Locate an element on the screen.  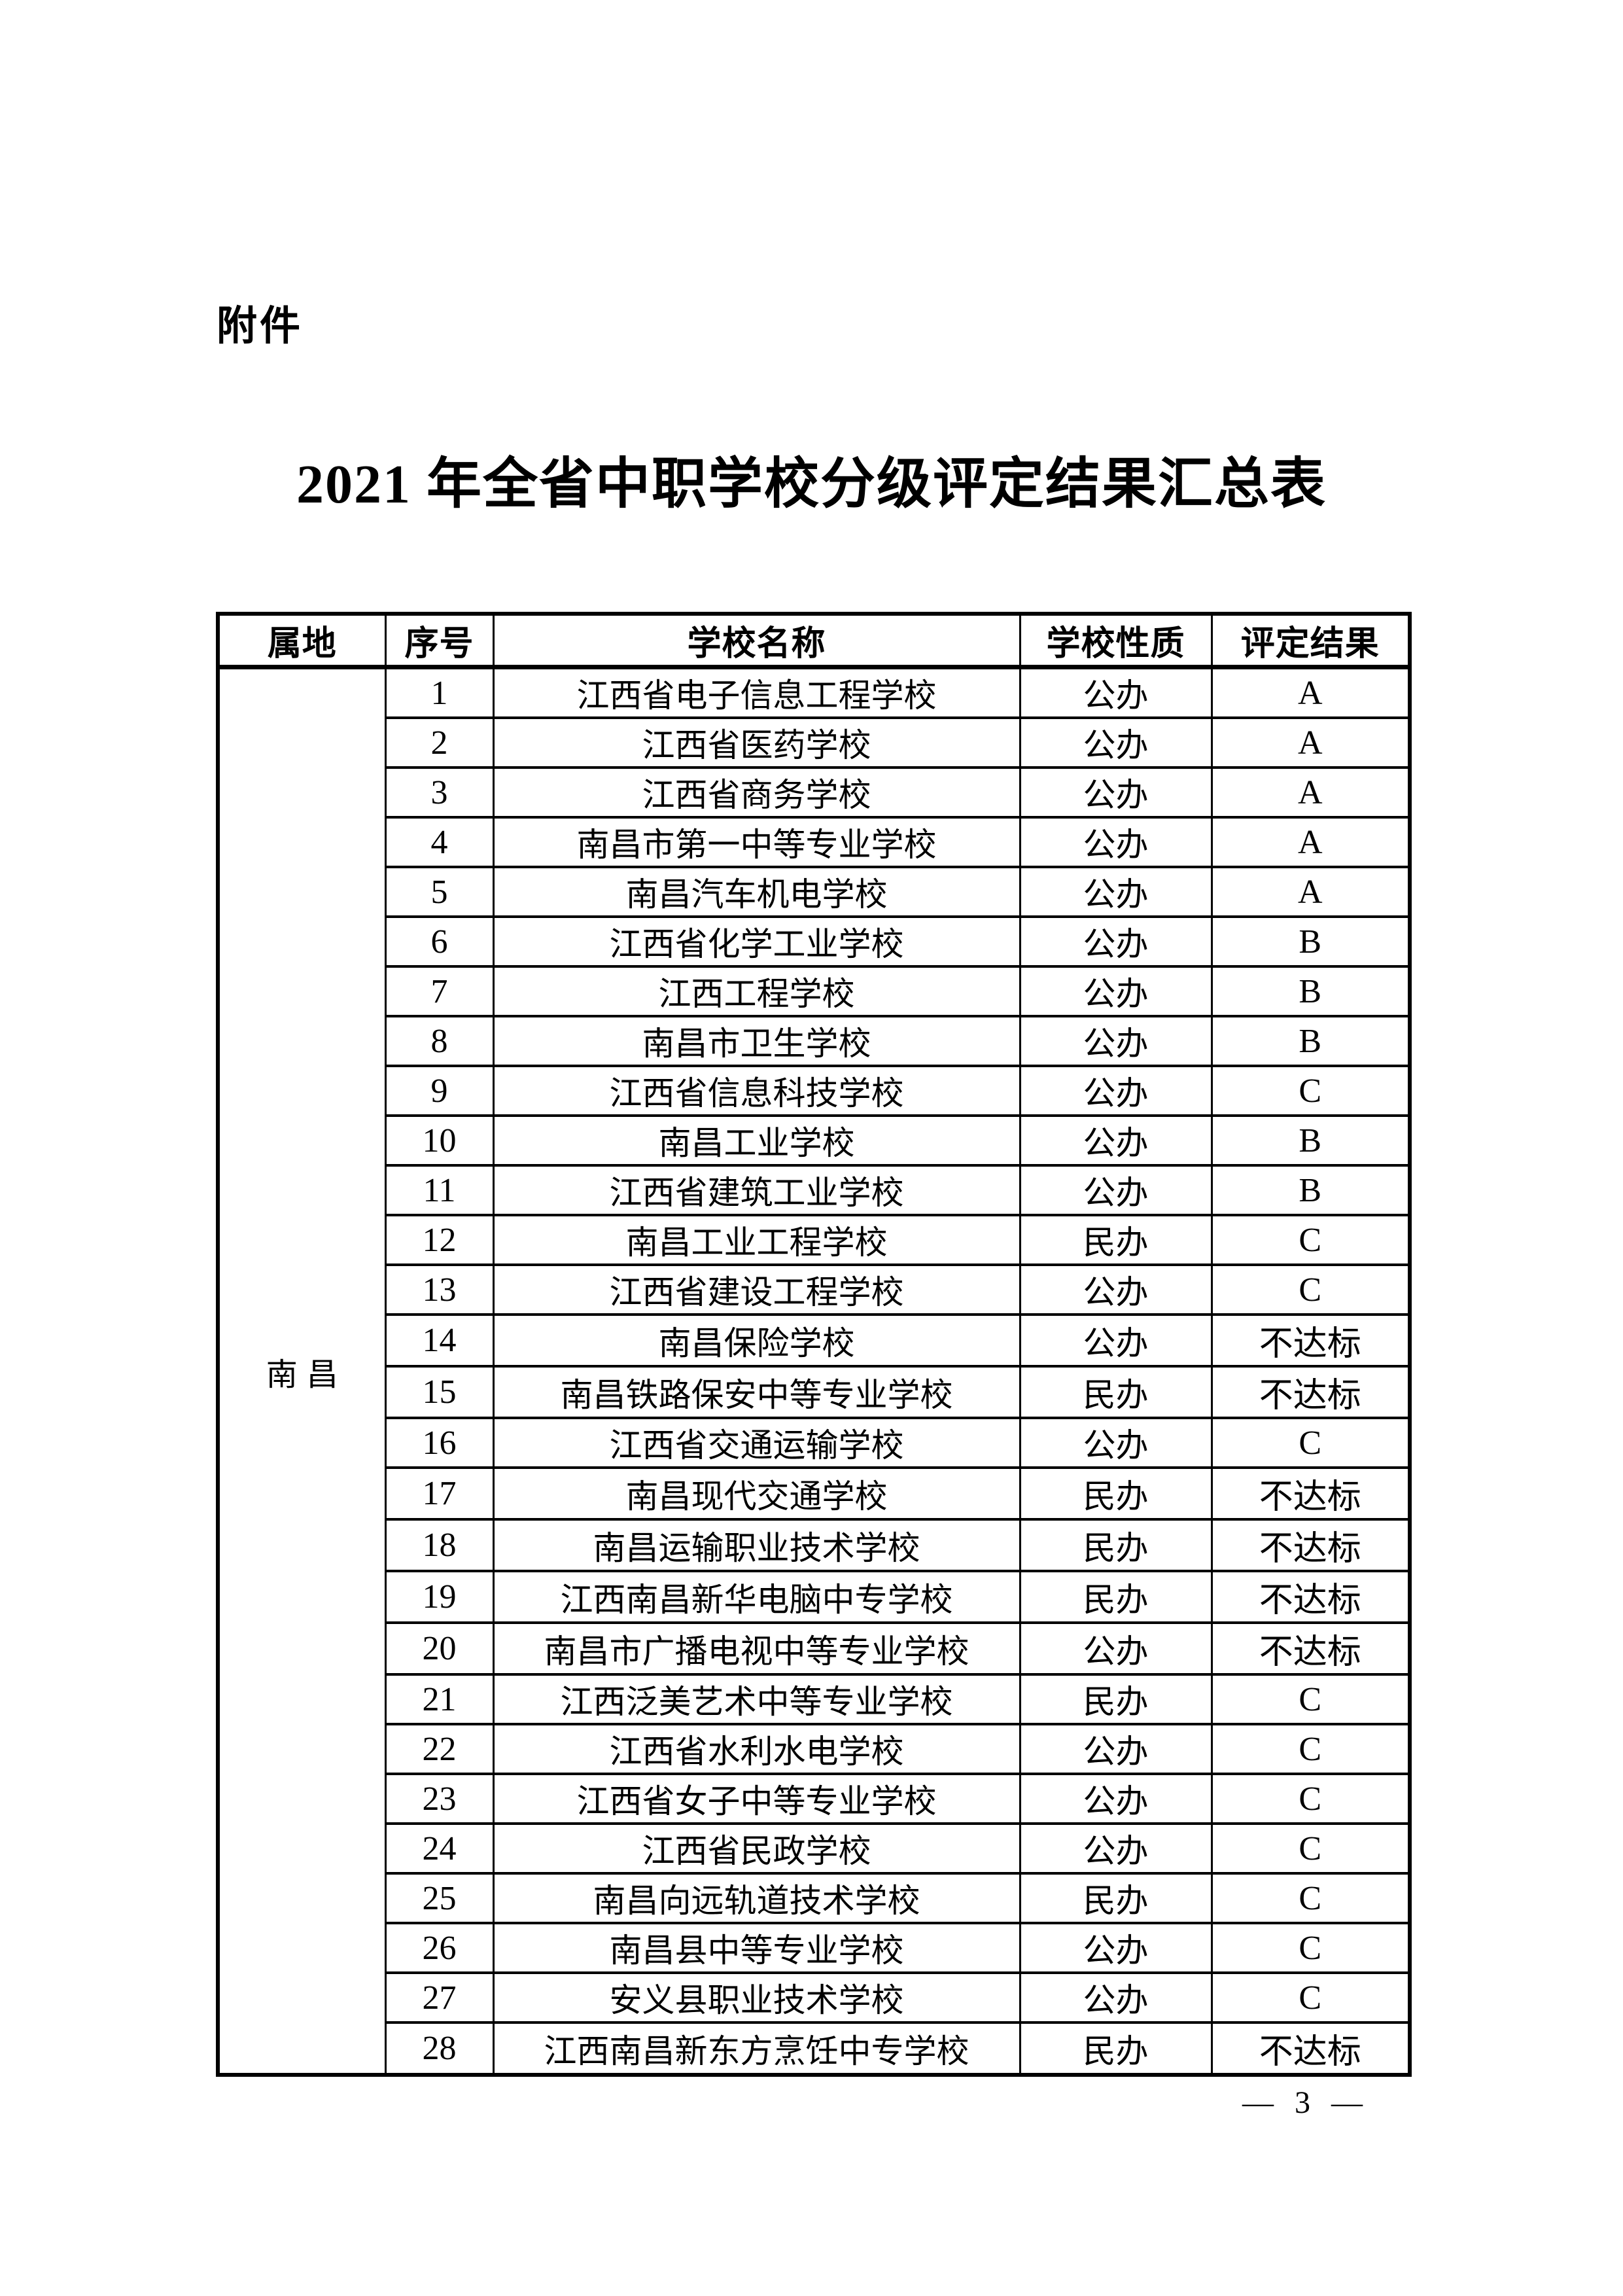
table-row: 28 江西南昌新东方烹饪中专学校 民办 不达标 is located at coordinates (814, 2048).